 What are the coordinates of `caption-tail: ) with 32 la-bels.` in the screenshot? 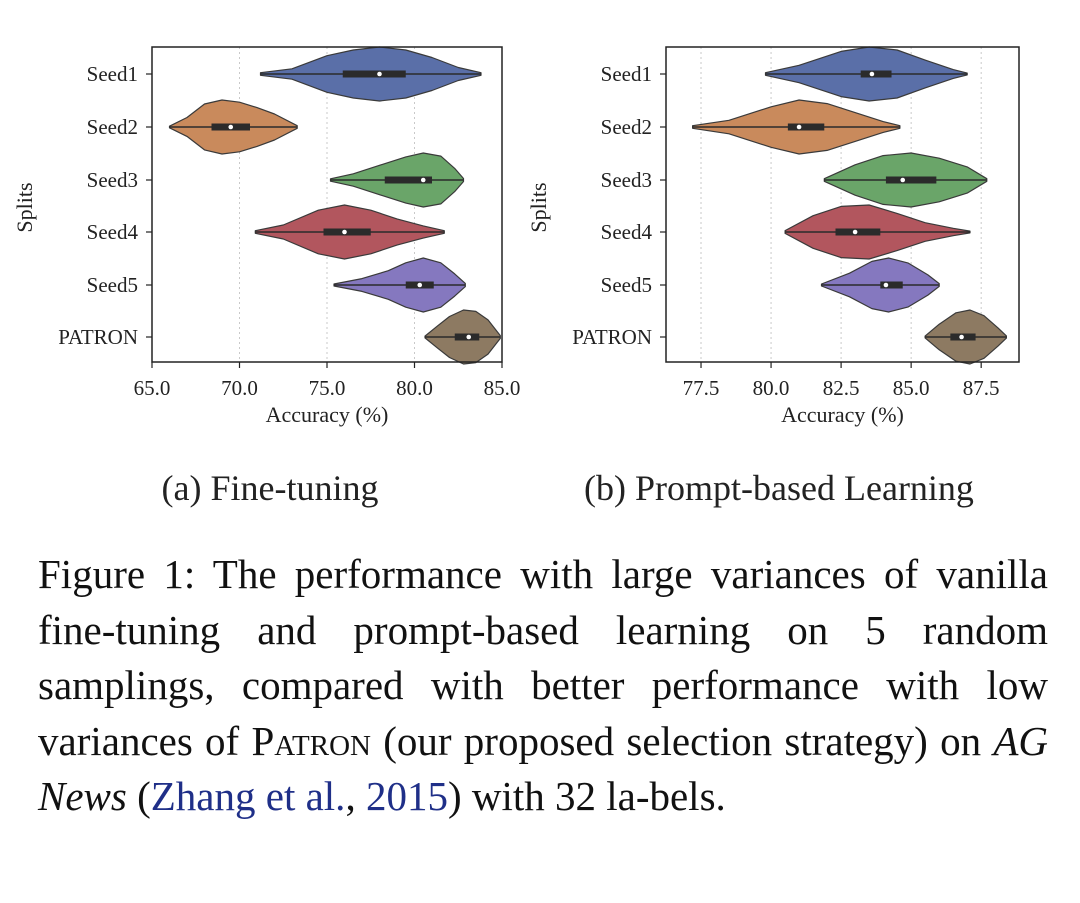 It's located at (586, 796).